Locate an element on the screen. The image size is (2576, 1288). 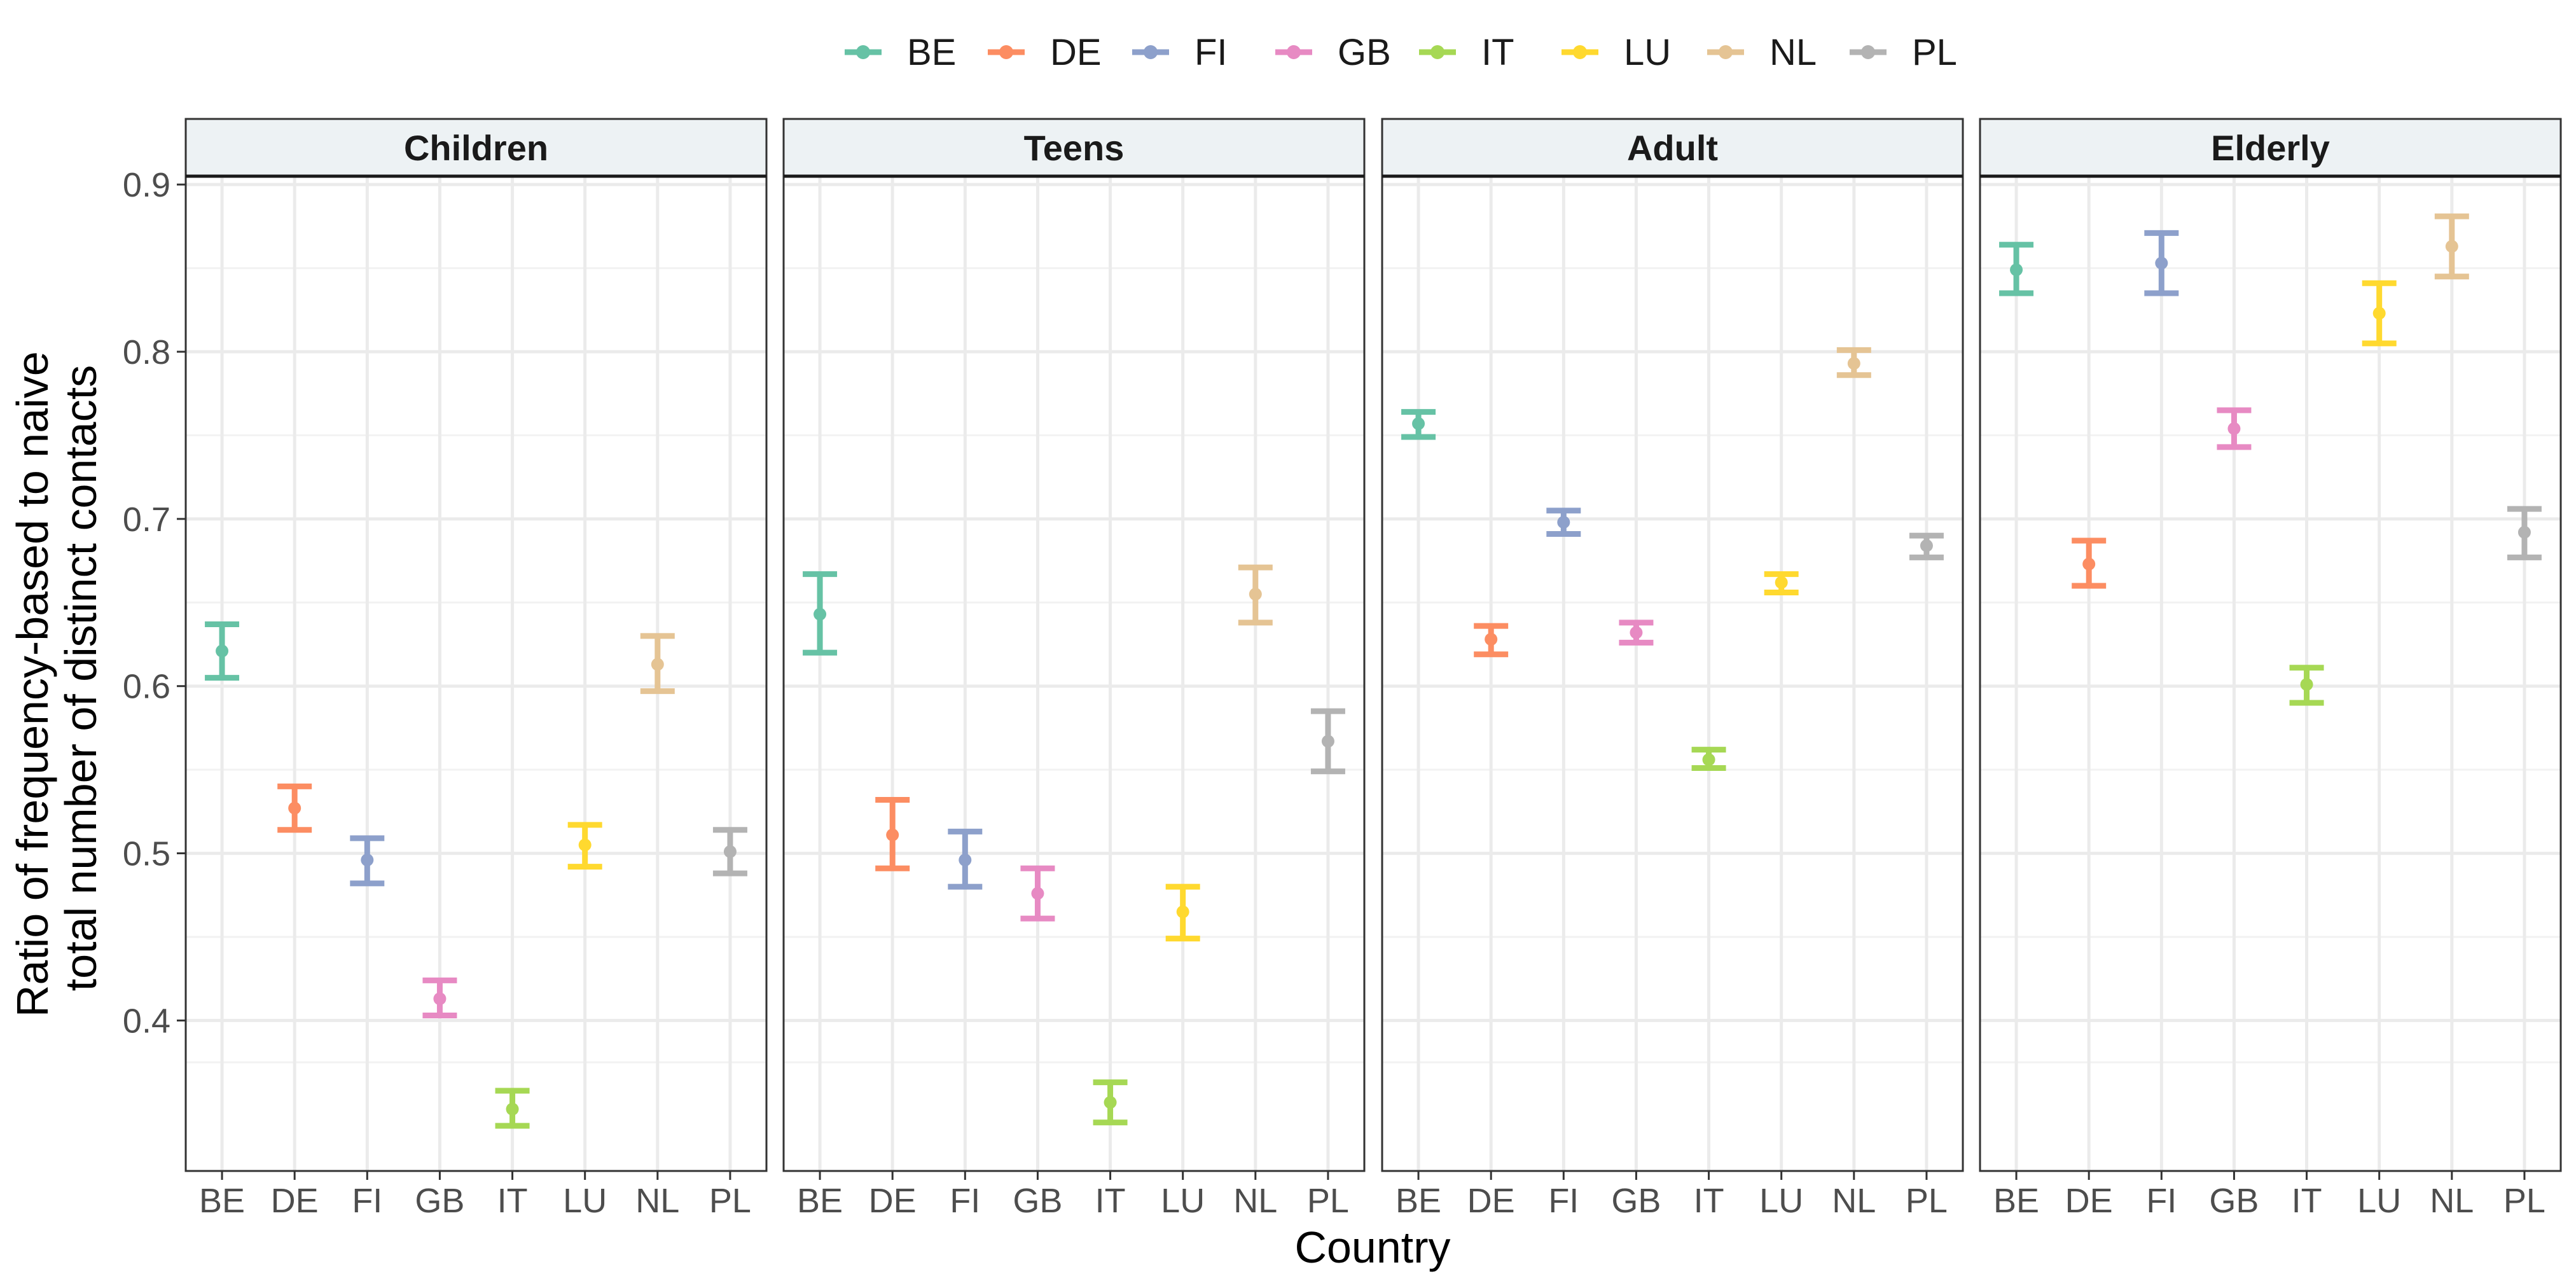
errorbar-elderly-de is located at coordinates (2089, 563).